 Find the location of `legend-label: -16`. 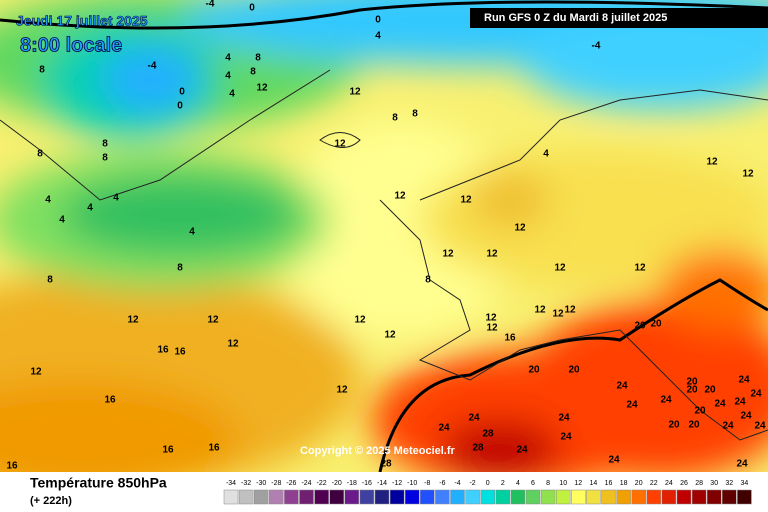

legend-label: -16 is located at coordinates (367, 483).